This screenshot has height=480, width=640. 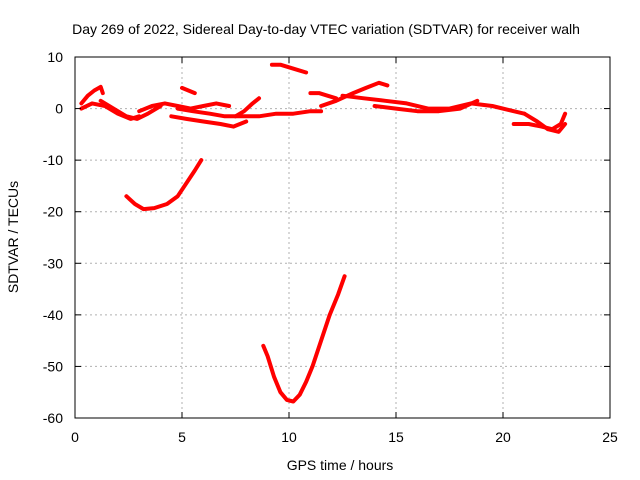 What do you see at coordinates (182, 437) in the screenshot?
I see `x-tick-label: 5` at bounding box center [182, 437].